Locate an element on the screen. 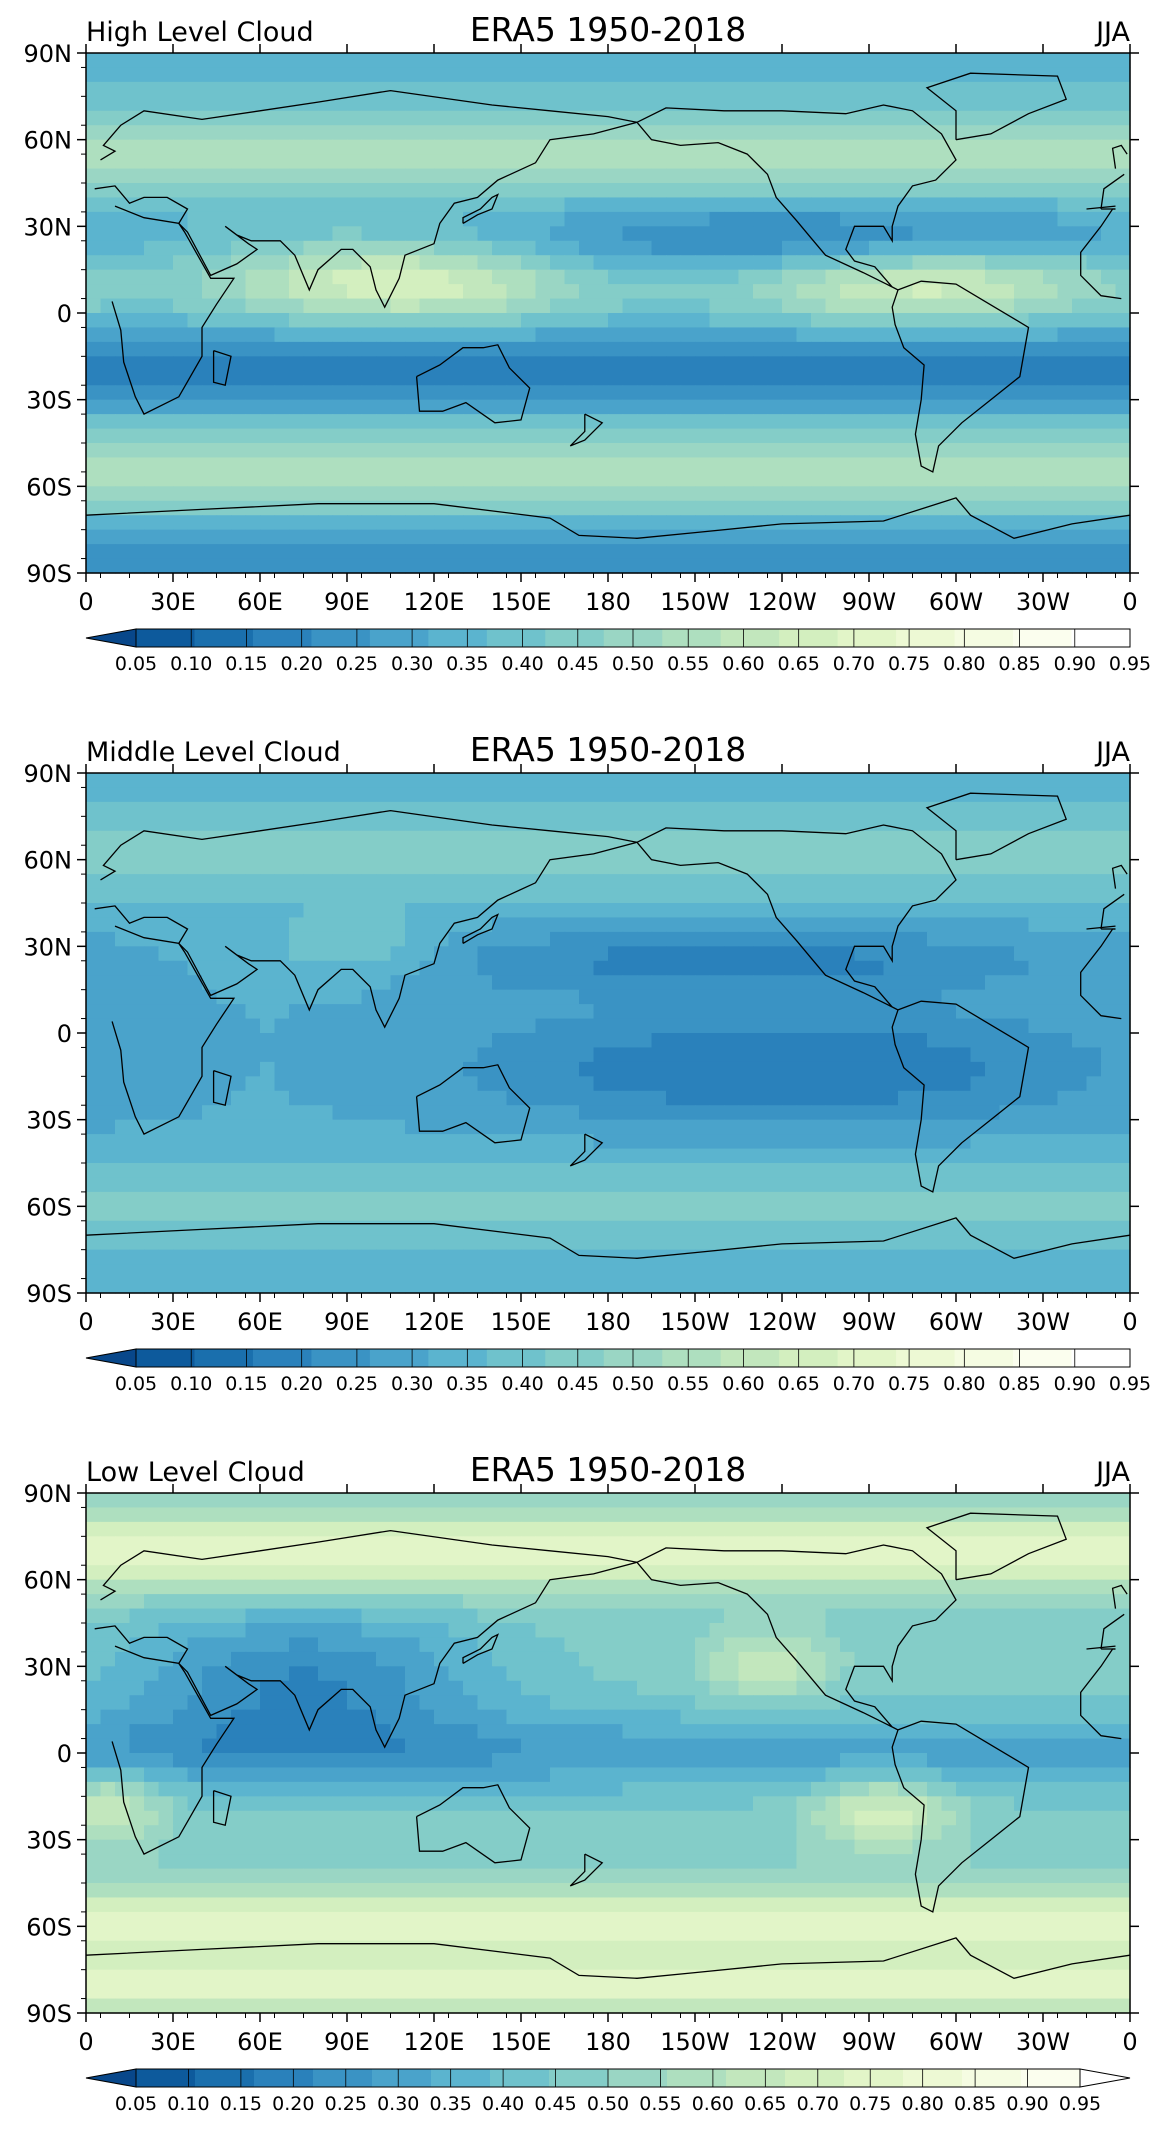 The height and width of the screenshot is (2145, 1166). panel-right-title: JJA is located at coordinates (1112, 752).